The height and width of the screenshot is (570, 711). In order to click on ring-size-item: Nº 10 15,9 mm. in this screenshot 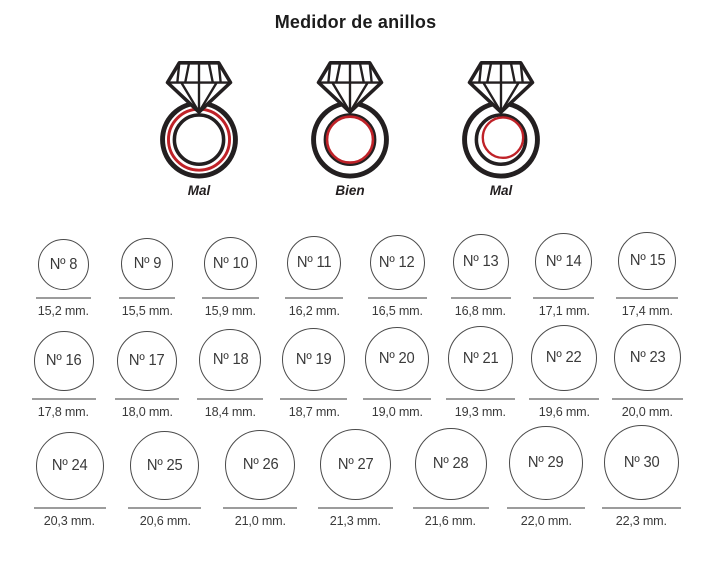, I will do `click(230, 277)`.